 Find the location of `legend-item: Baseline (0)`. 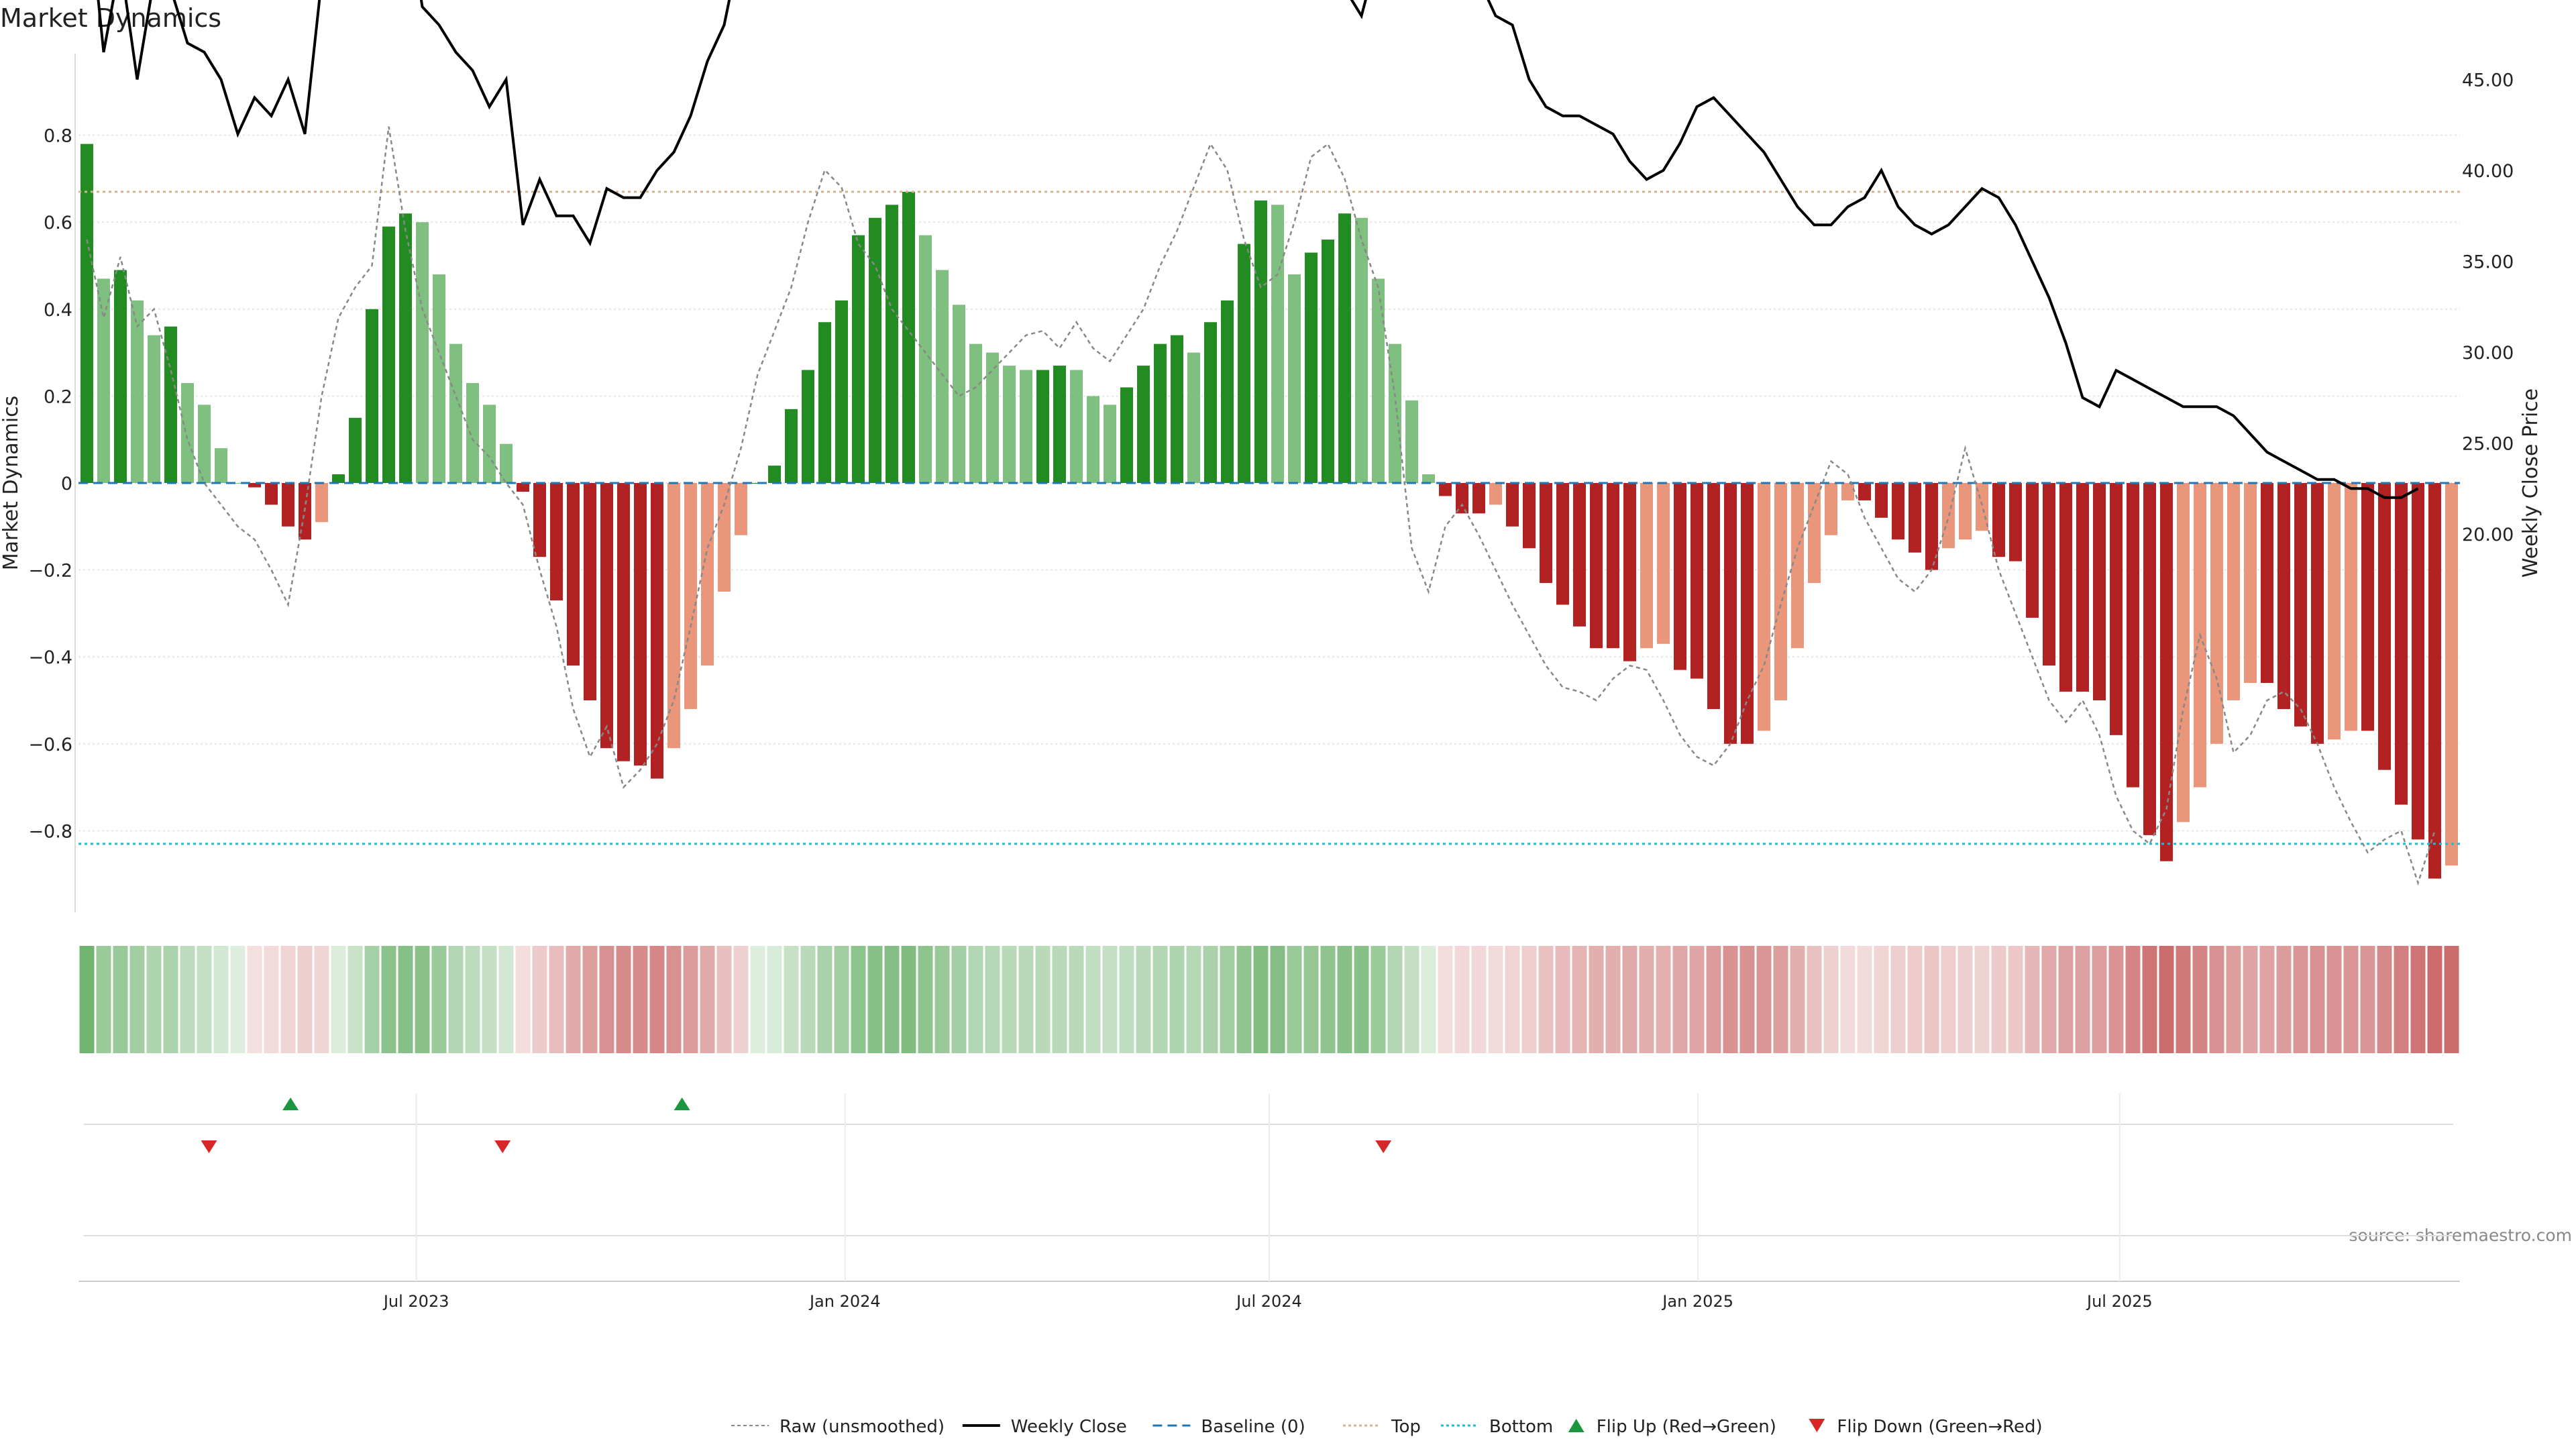

legend-item: Baseline (0) is located at coordinates (1228, 1427).